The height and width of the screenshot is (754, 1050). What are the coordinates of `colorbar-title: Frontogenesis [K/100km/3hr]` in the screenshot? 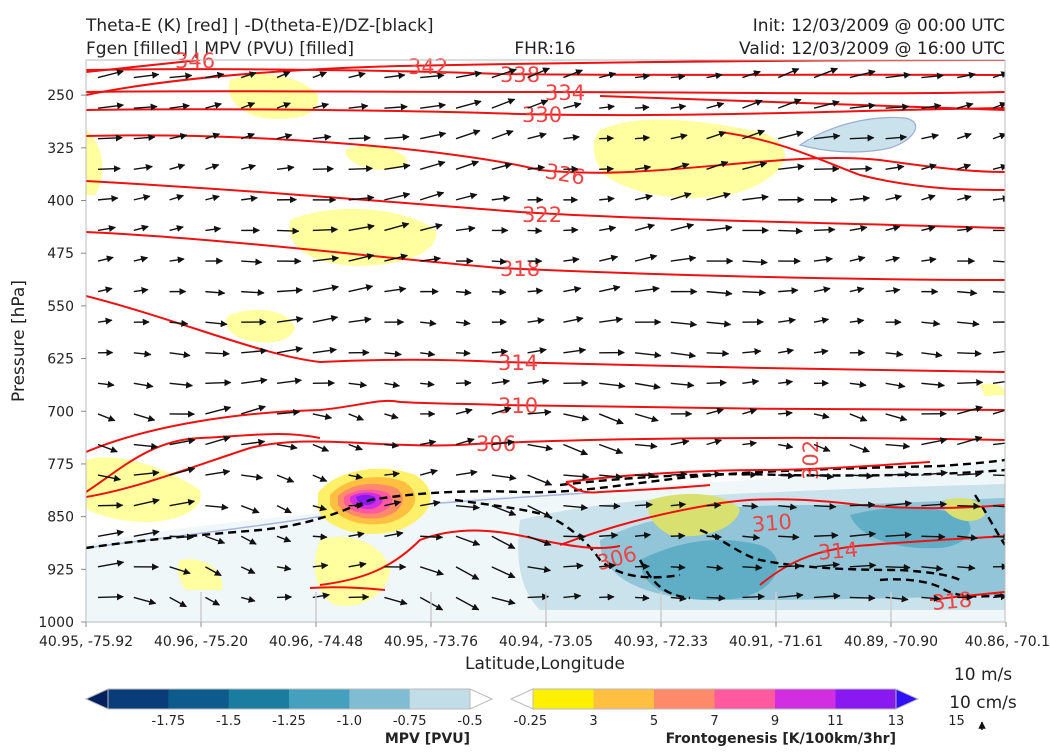 It's located at (781, 739).